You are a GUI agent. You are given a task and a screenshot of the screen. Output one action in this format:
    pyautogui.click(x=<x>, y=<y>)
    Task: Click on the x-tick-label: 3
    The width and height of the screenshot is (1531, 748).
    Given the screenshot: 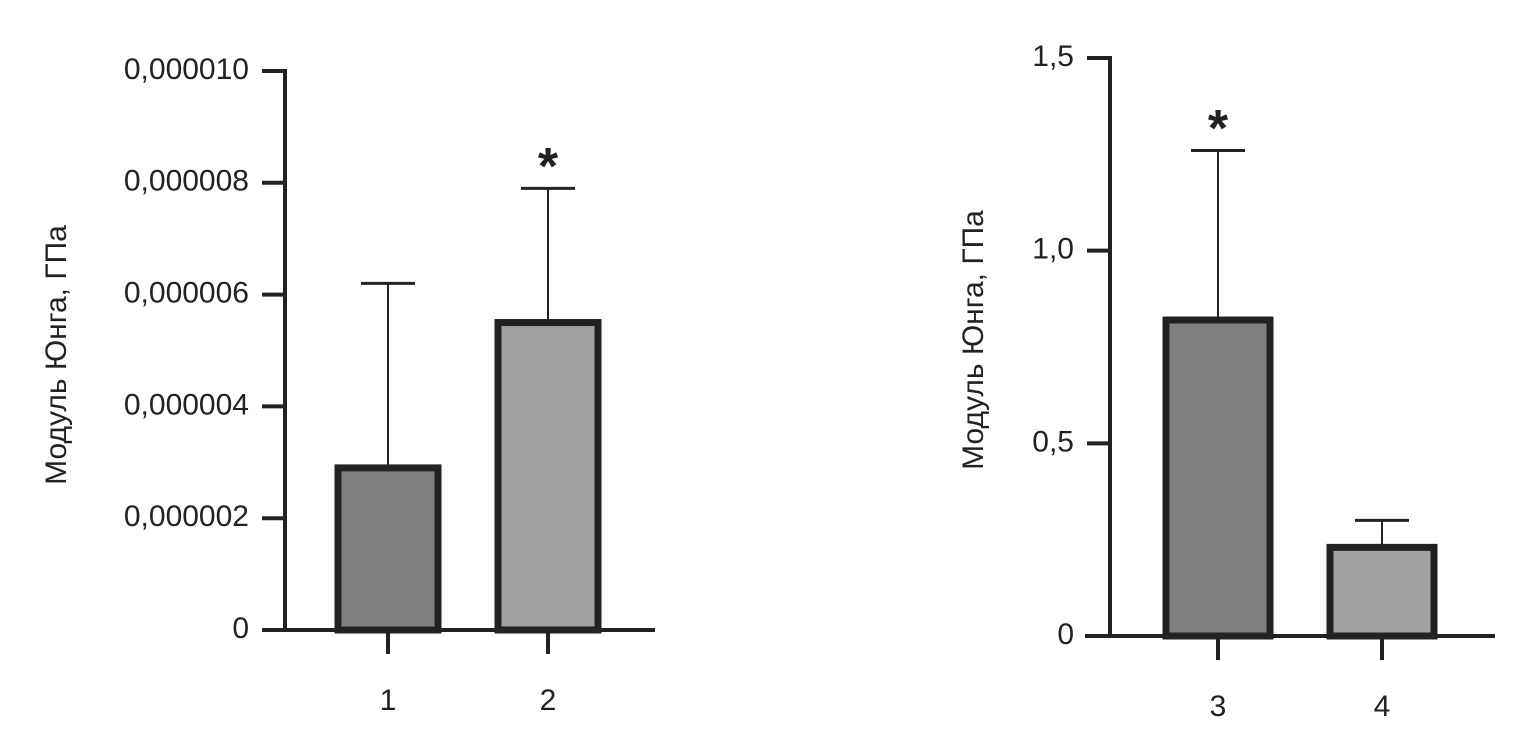 What is the action you would take?
    pyautogui.click(x=1218, y=706)
    